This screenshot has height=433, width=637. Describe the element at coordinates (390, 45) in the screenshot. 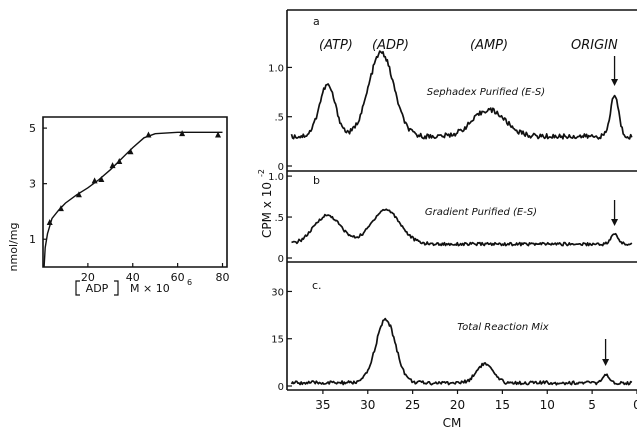

I see `peak-label-adp: (ADP)` at that location.